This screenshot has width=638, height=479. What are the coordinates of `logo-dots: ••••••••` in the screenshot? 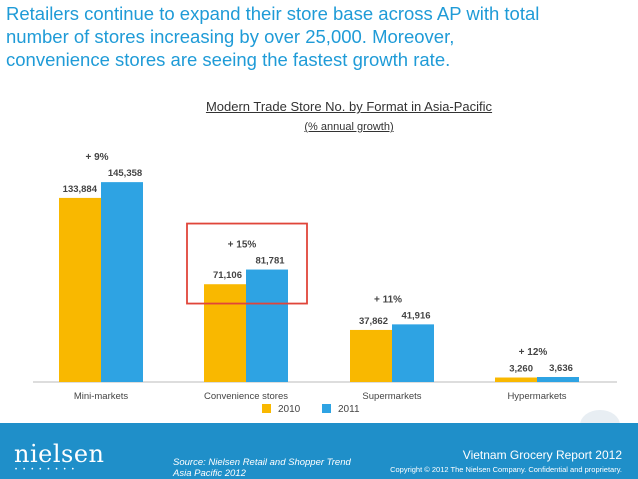 It's located at (47, 470).